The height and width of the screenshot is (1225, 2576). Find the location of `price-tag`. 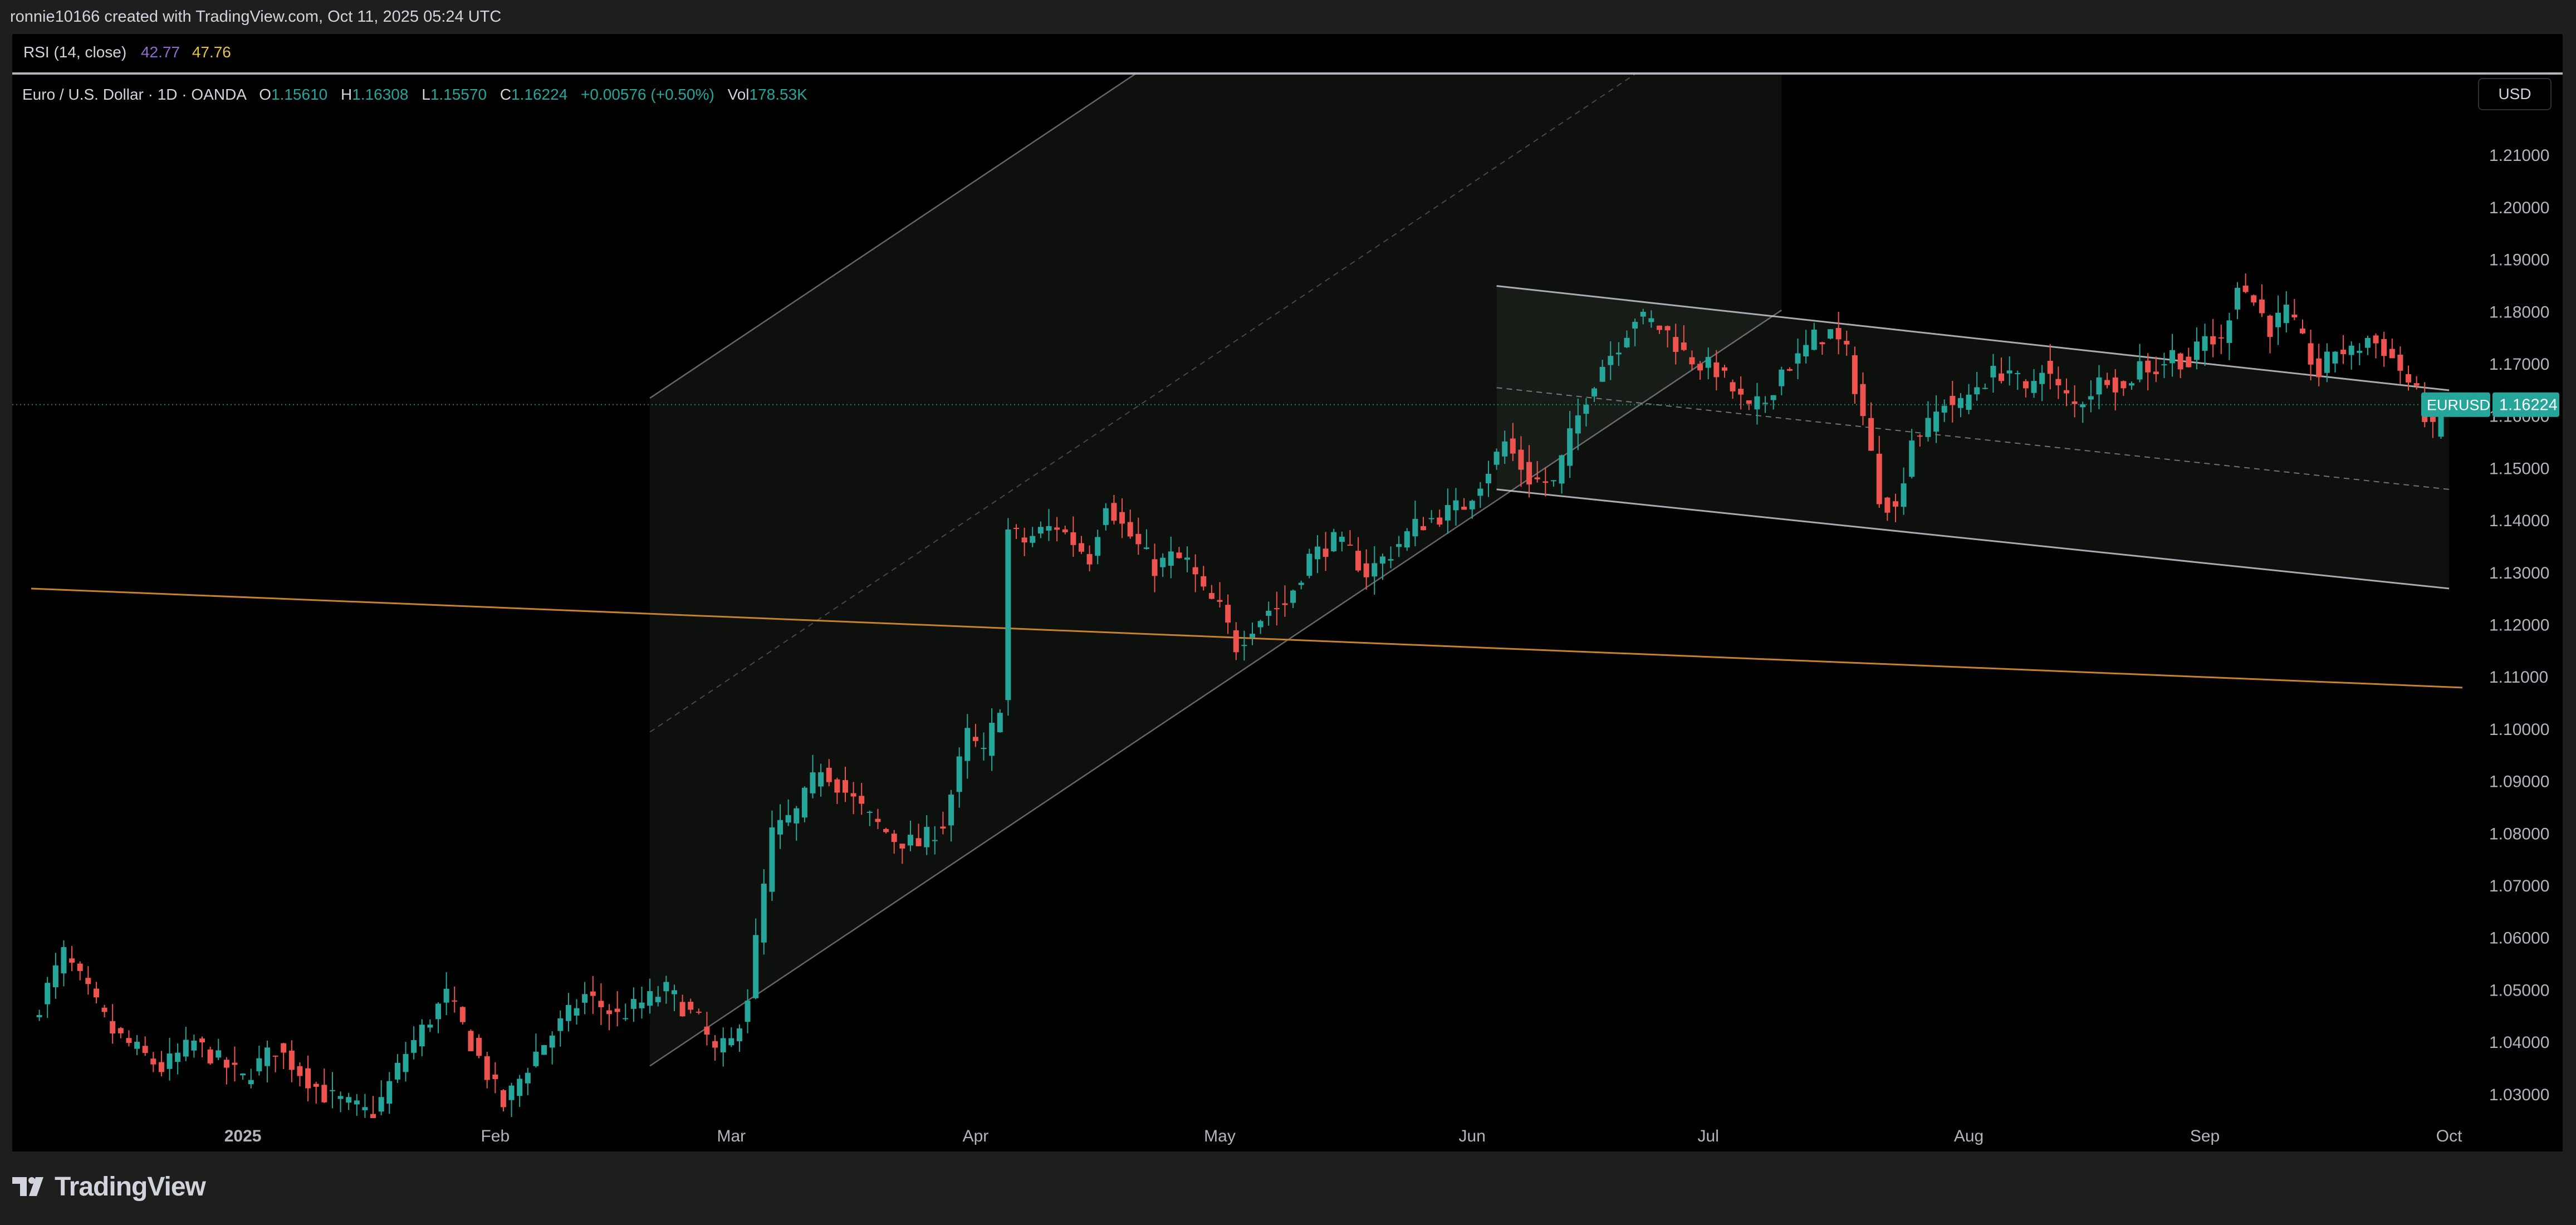

price-tag is located at coordinates (2525, 404).